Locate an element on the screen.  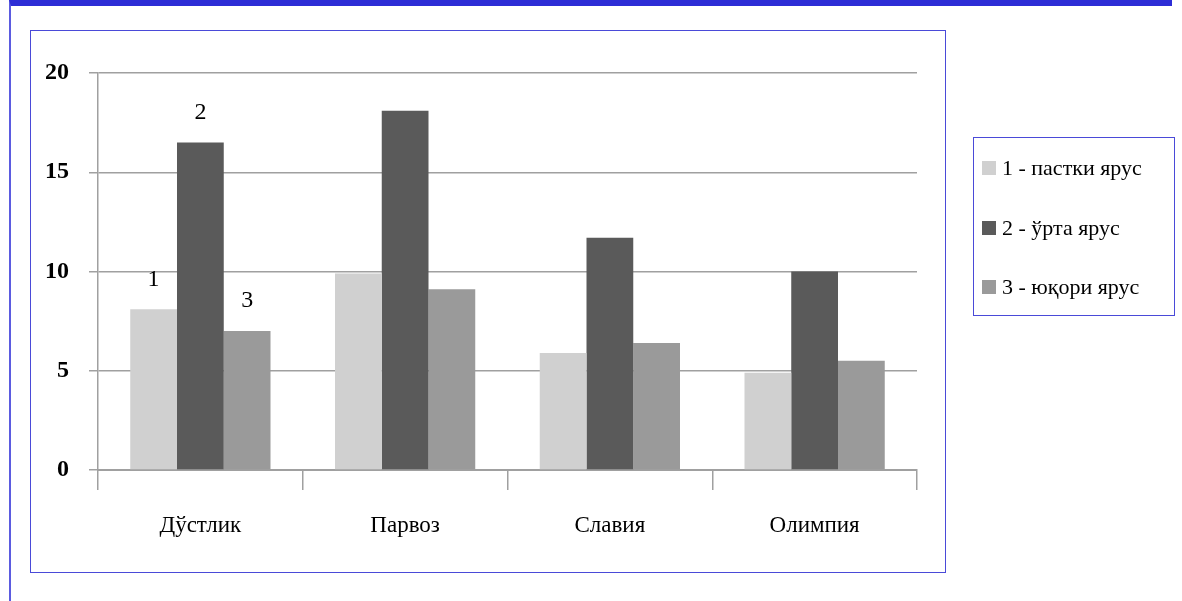
x-tick-label: Олимпия is located at coordinates (815, 524).